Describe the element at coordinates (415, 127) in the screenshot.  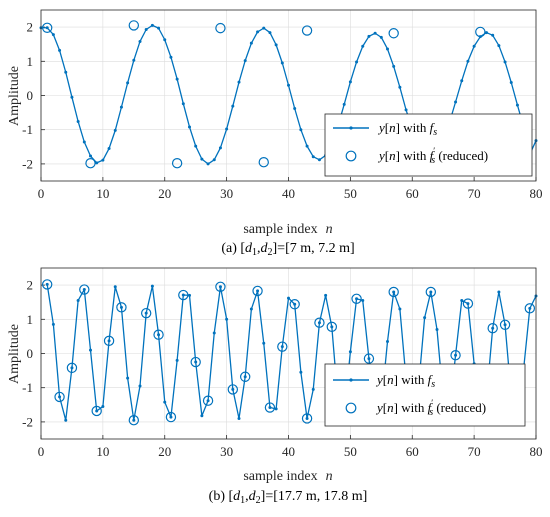
I see `legend-a-e1-with: with` at that location.